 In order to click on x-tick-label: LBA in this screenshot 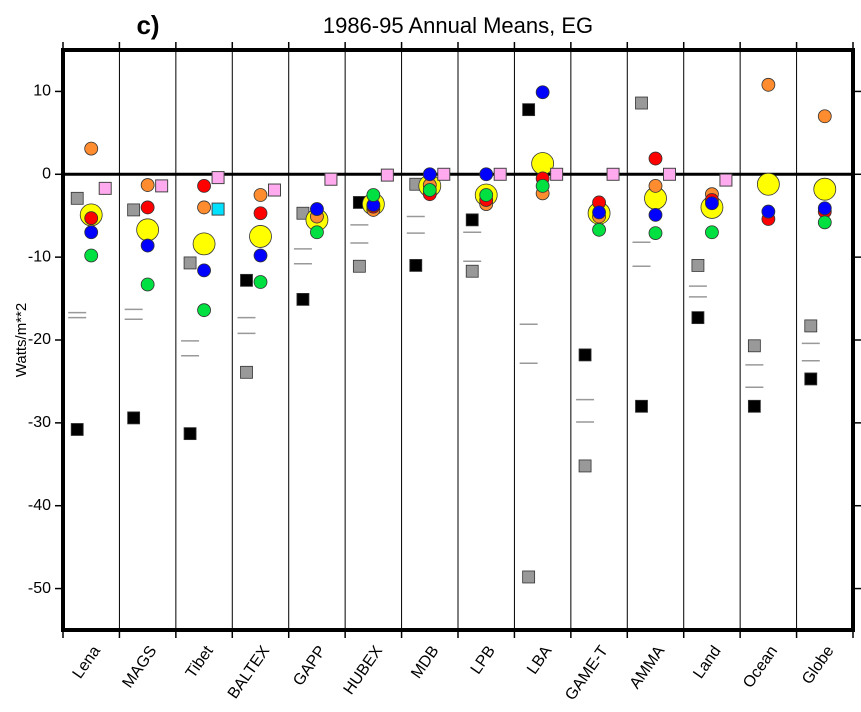, I will do `click(539, 660)`.